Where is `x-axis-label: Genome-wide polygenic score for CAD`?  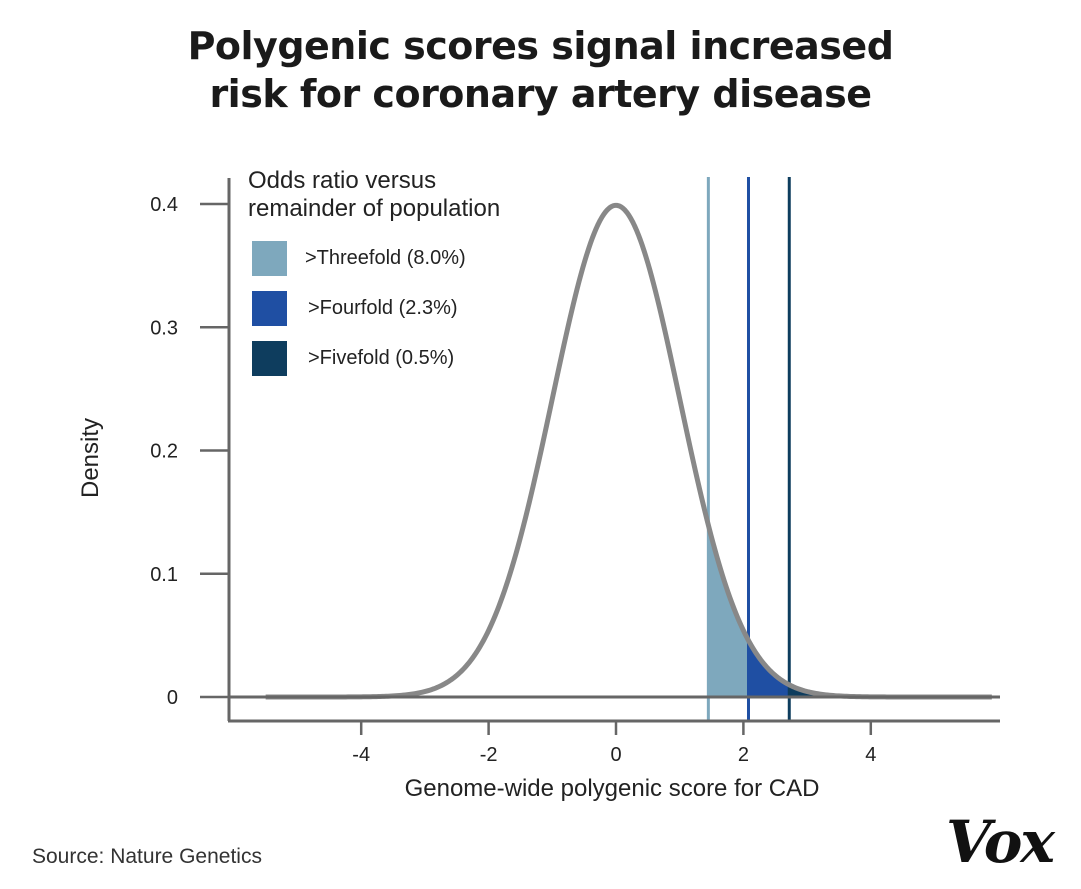 x-axis-label: Genome-wide polygenic score for CAD is located at coordinates (612, 788).